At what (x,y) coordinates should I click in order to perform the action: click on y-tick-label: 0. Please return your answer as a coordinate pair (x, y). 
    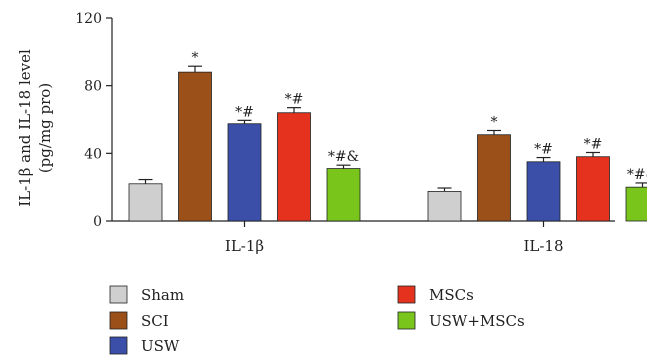
    Looking at the image, I should click on (97, 222).